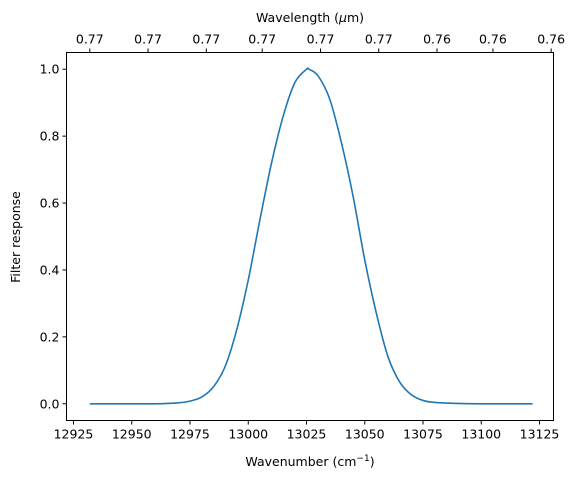 The image size is (573, 480). Describe the element at coordinates (190, 434) in the screenshot. I see `x-tick-label: 12975` at that location.